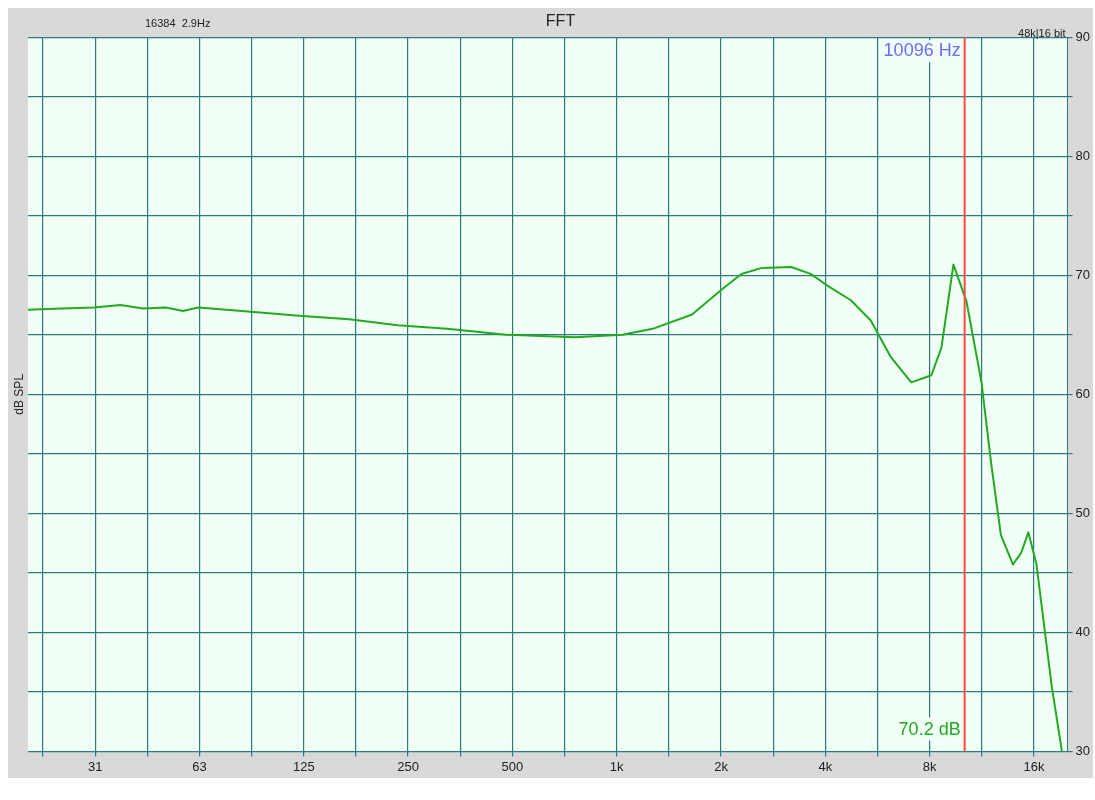 This screenshot has width=1095, height=800. What do you see at coordinates (721, 766) in the screenshot?
I see `x-tick-label: 2k` at bounding box center [721, 766].